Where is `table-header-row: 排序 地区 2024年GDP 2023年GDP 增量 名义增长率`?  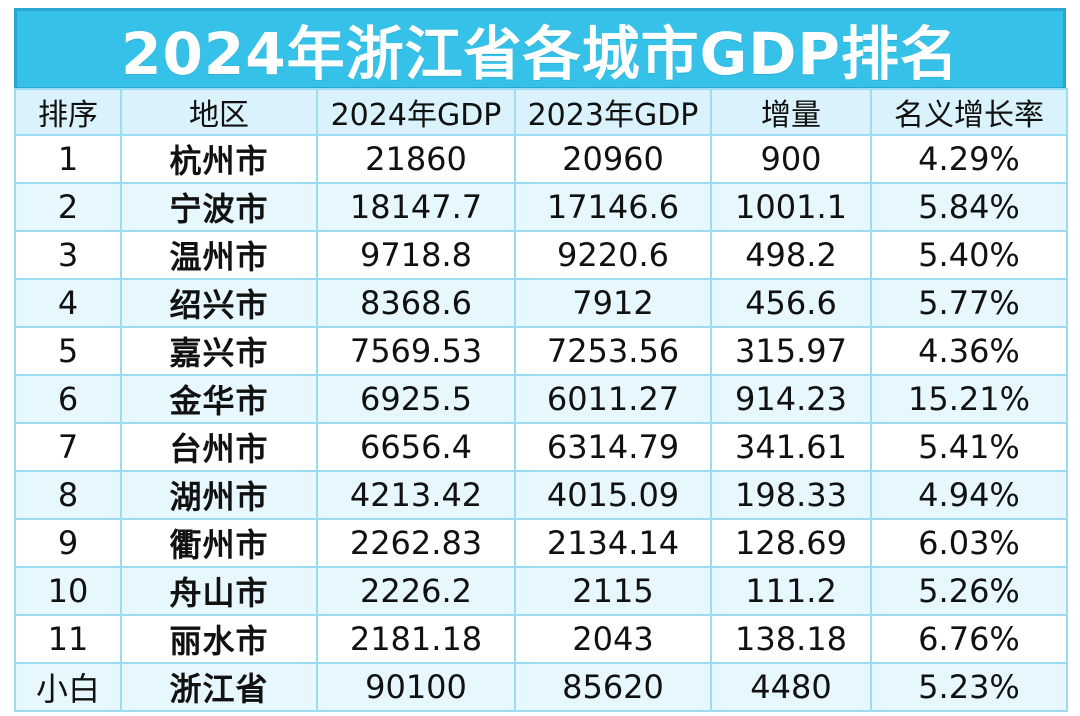
table-header-row: 排序 地区 2024年GDP 2023年GDP 增量 名义增长率 is located at coordinates (541, 112).